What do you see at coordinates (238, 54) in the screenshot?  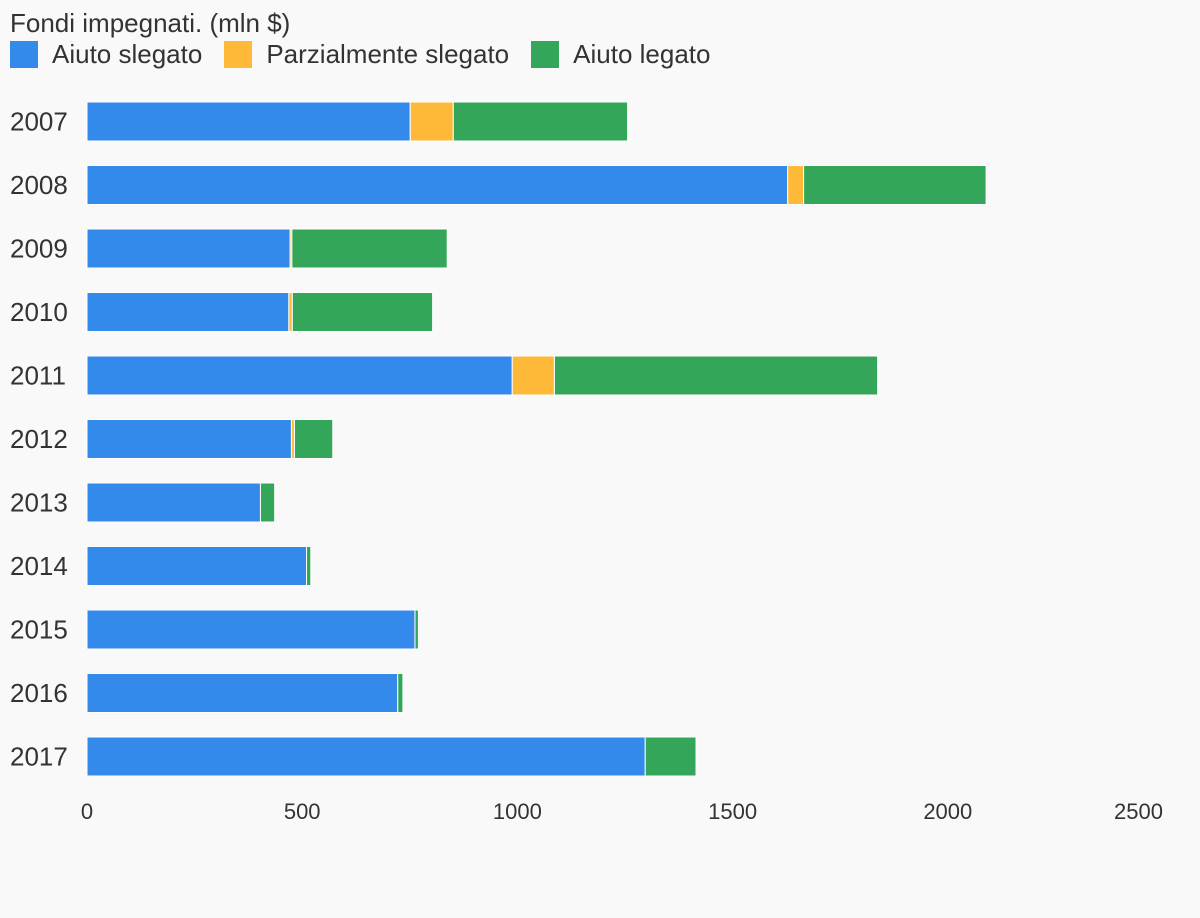 I see `legend-swatch-parzialmente-slegato` at bounding box center [238, 54].